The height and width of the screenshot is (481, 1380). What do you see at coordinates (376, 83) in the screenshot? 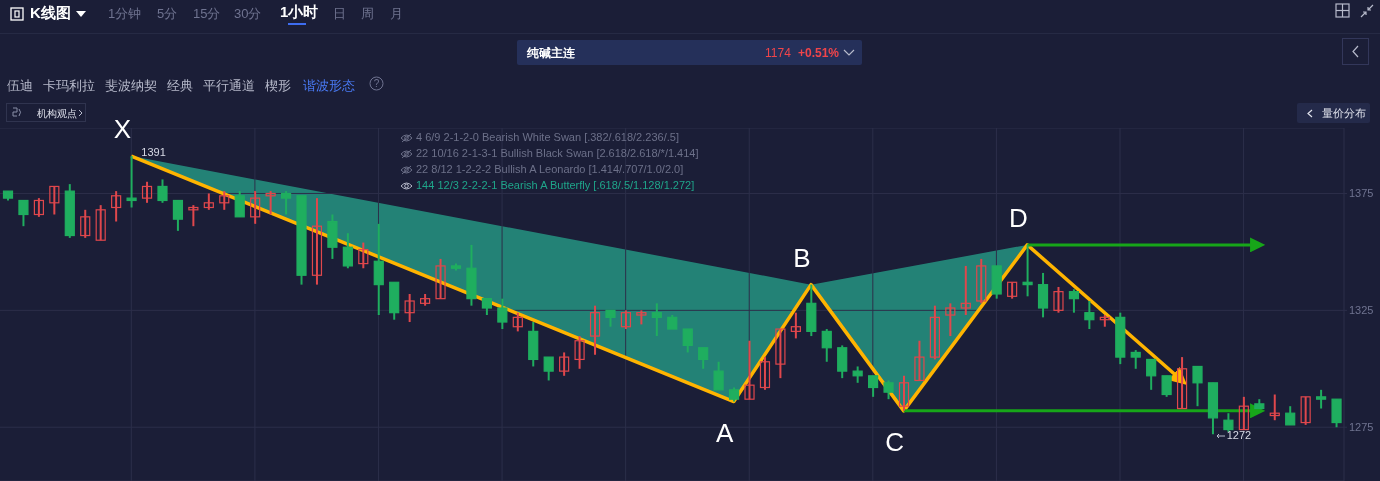
I see `help-icon: ?` at bounding box center [376, 83].